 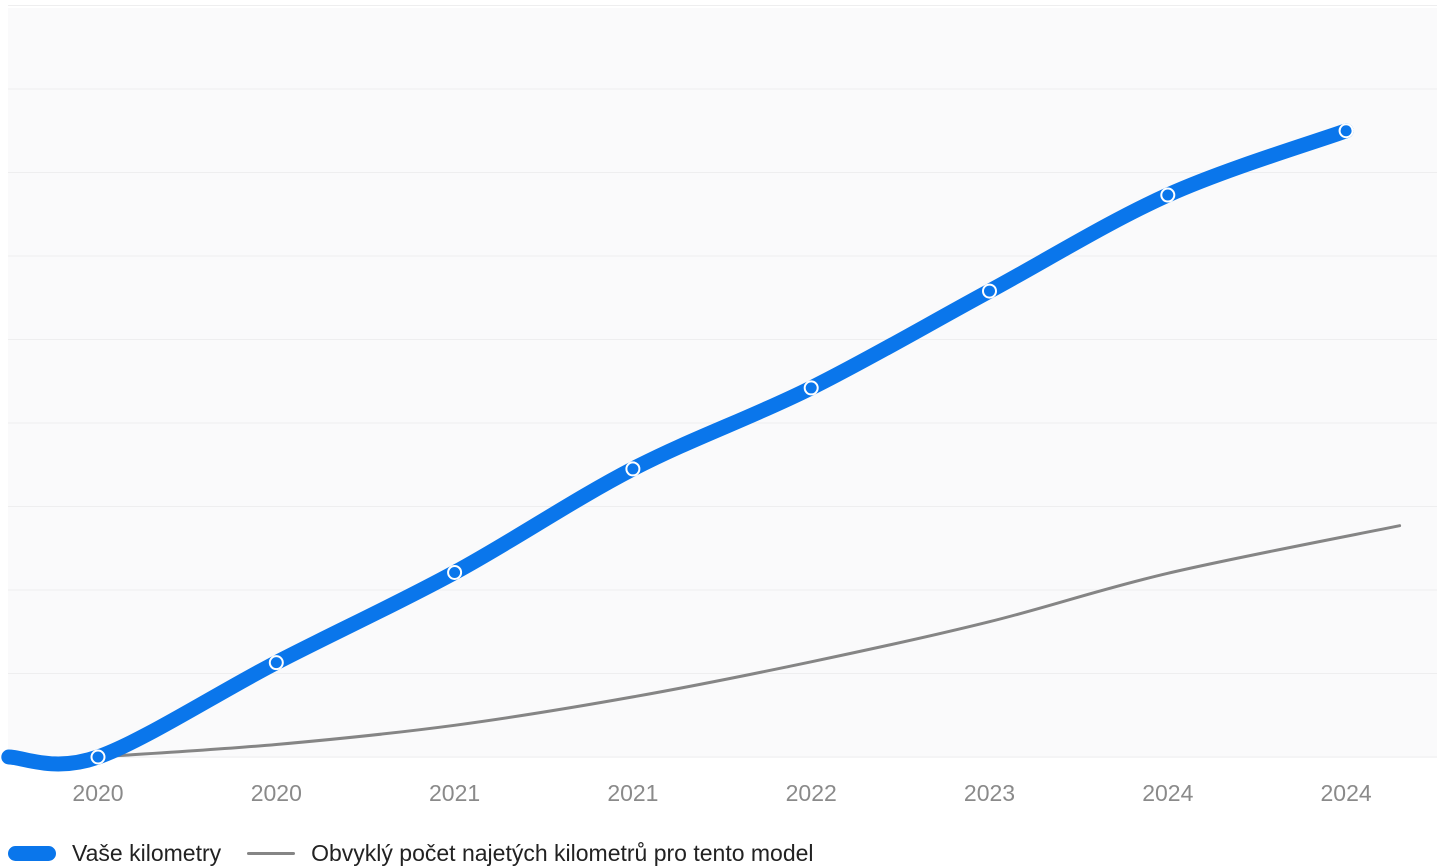 I want to click on legend-swatch-your-mileage, so click(x=32, y=853).